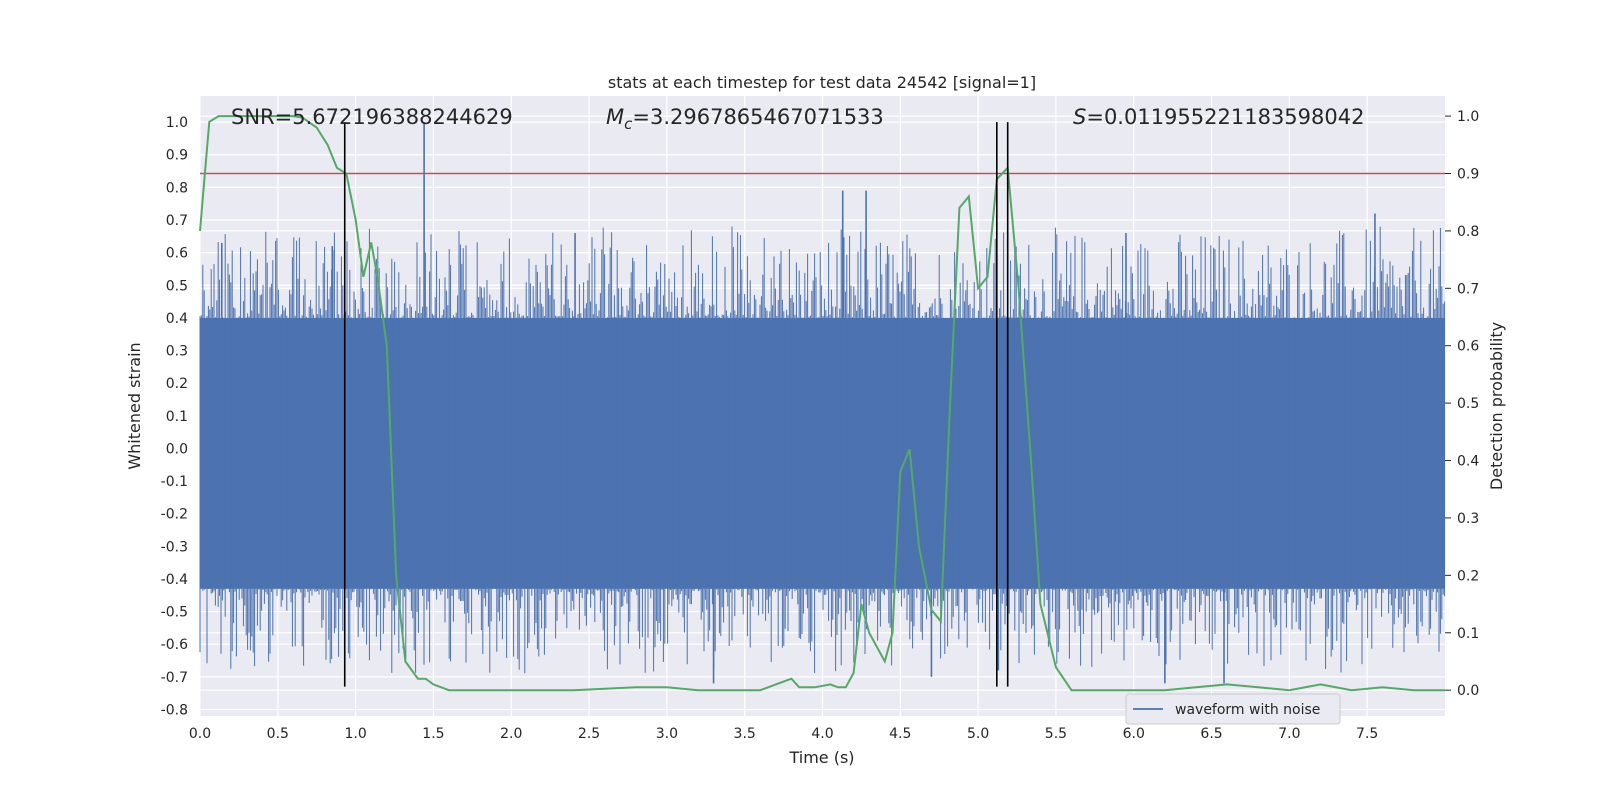  I want to click on y-tick-label: 0.9, so click(177, 156).